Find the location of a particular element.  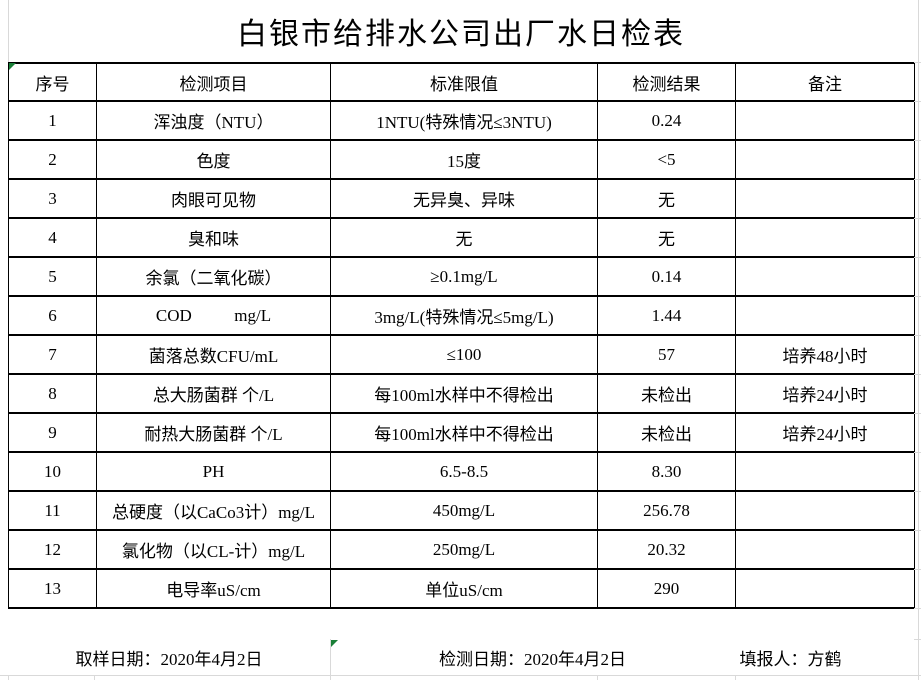

table-header: 序号 检测项目 标准限值 检测结果 备注 is located at coordinates (461, 82).